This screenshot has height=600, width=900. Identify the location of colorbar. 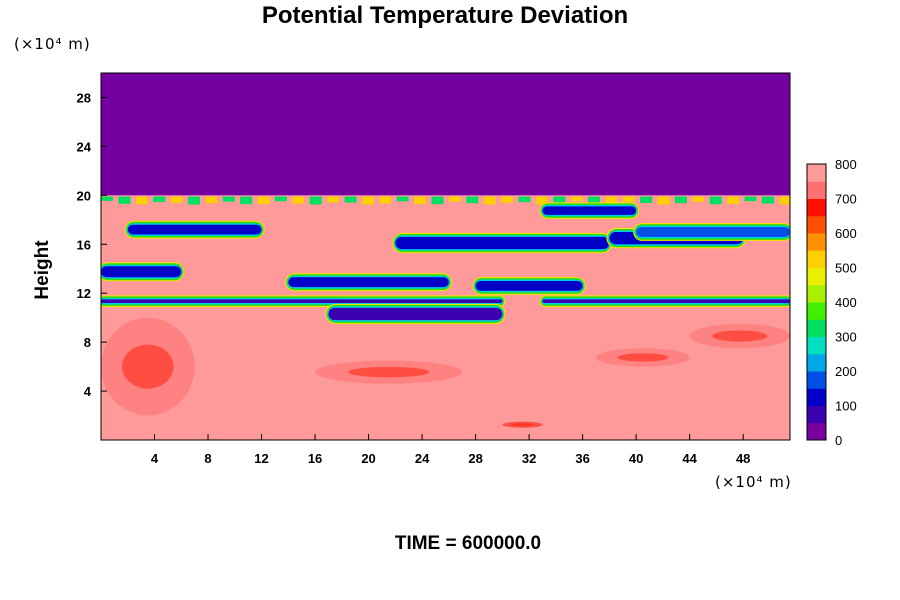
(816, 302).